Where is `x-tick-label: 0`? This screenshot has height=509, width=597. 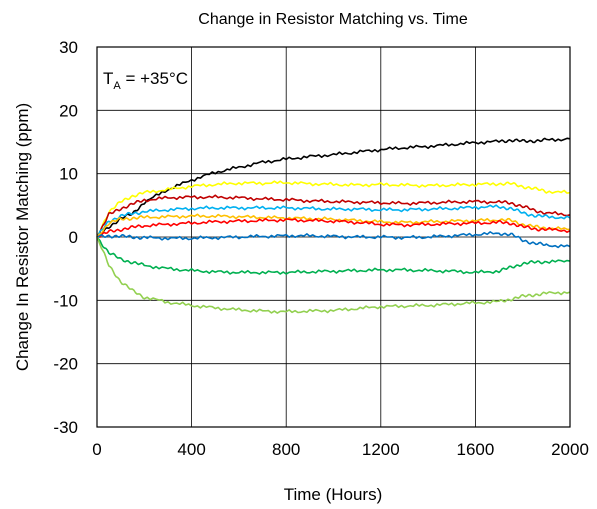 x-tick-label: 0 is located at coordinates (96, 449).